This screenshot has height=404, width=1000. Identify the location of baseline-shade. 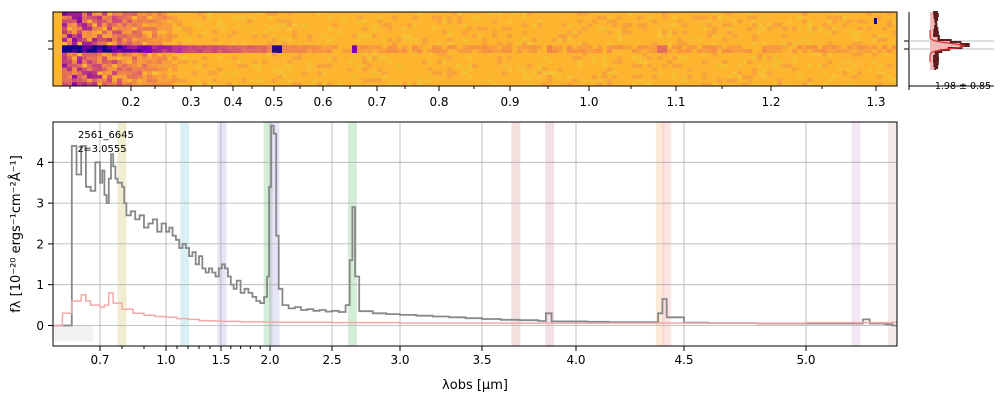
(73, 333).